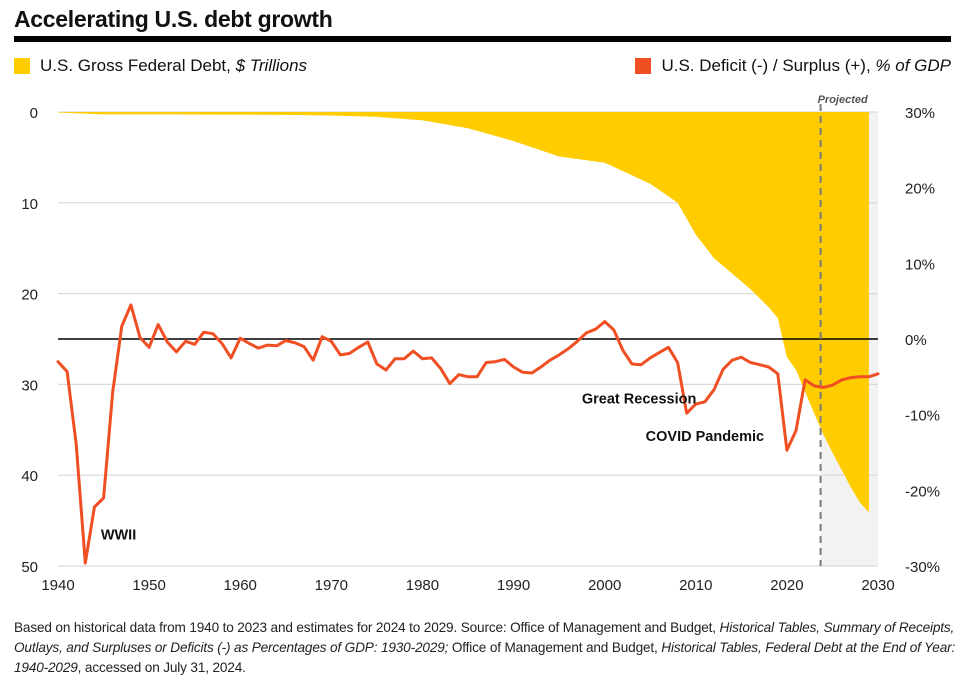 The width and height of the screenshot is (967, 683). Describe the element at coordinates (135, 65) in the screenshot. I see `legend-debt-label: U.S. Gross Federal Debt,` at that location.